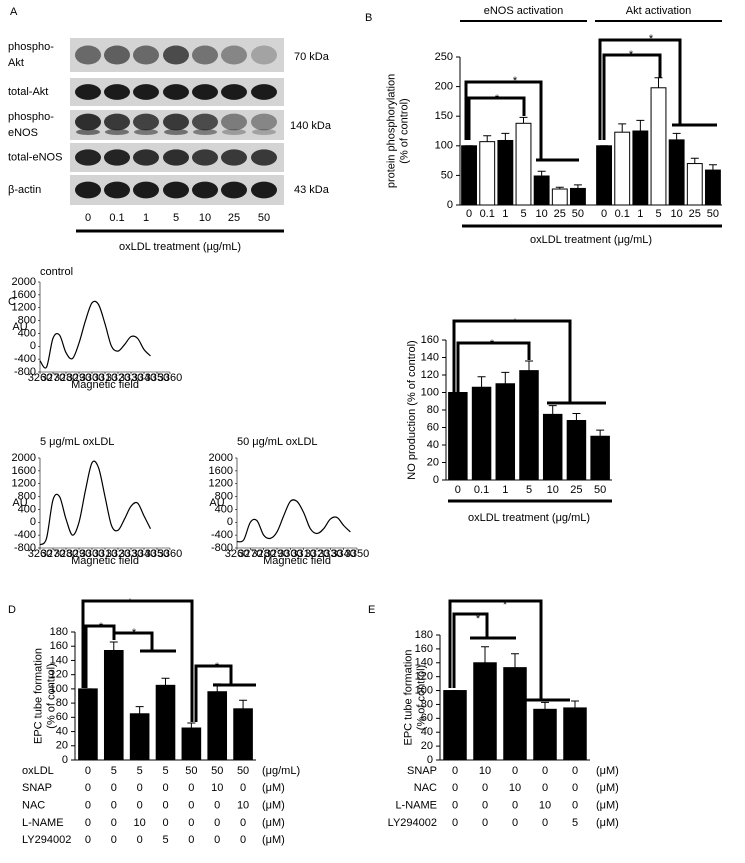 The height and width of the screenshot is (863, 745). What do you see at coordinates (33, 806) in the screenshot?
I see `row-label: NAC` at bounding box center [33, 806].